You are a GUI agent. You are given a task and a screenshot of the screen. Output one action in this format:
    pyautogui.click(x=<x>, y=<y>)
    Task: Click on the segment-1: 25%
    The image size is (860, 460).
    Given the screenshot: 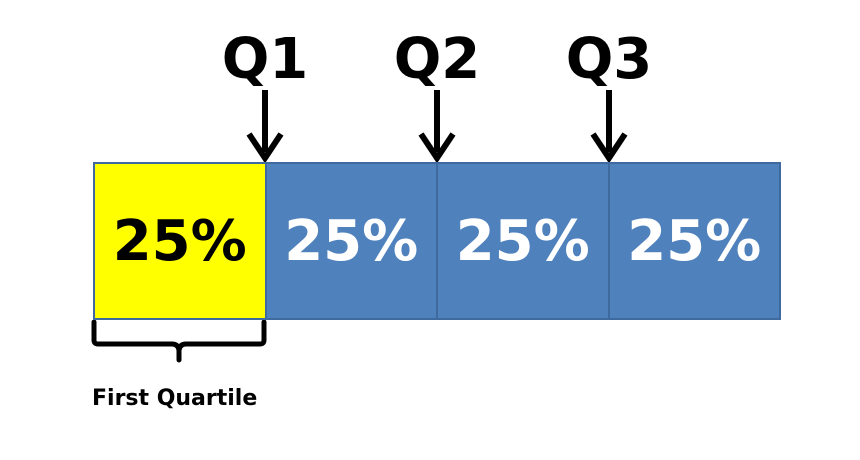 What is the action you would take?
    pyautogui.click(x=180, y=241)
    